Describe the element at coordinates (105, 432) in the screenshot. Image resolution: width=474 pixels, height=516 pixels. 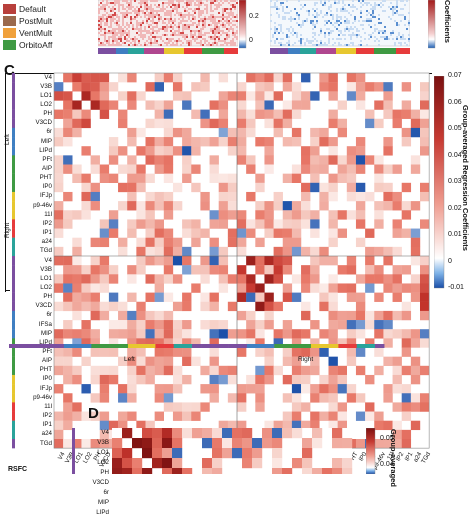
I see `panel-d-row-label: V4` at that location.